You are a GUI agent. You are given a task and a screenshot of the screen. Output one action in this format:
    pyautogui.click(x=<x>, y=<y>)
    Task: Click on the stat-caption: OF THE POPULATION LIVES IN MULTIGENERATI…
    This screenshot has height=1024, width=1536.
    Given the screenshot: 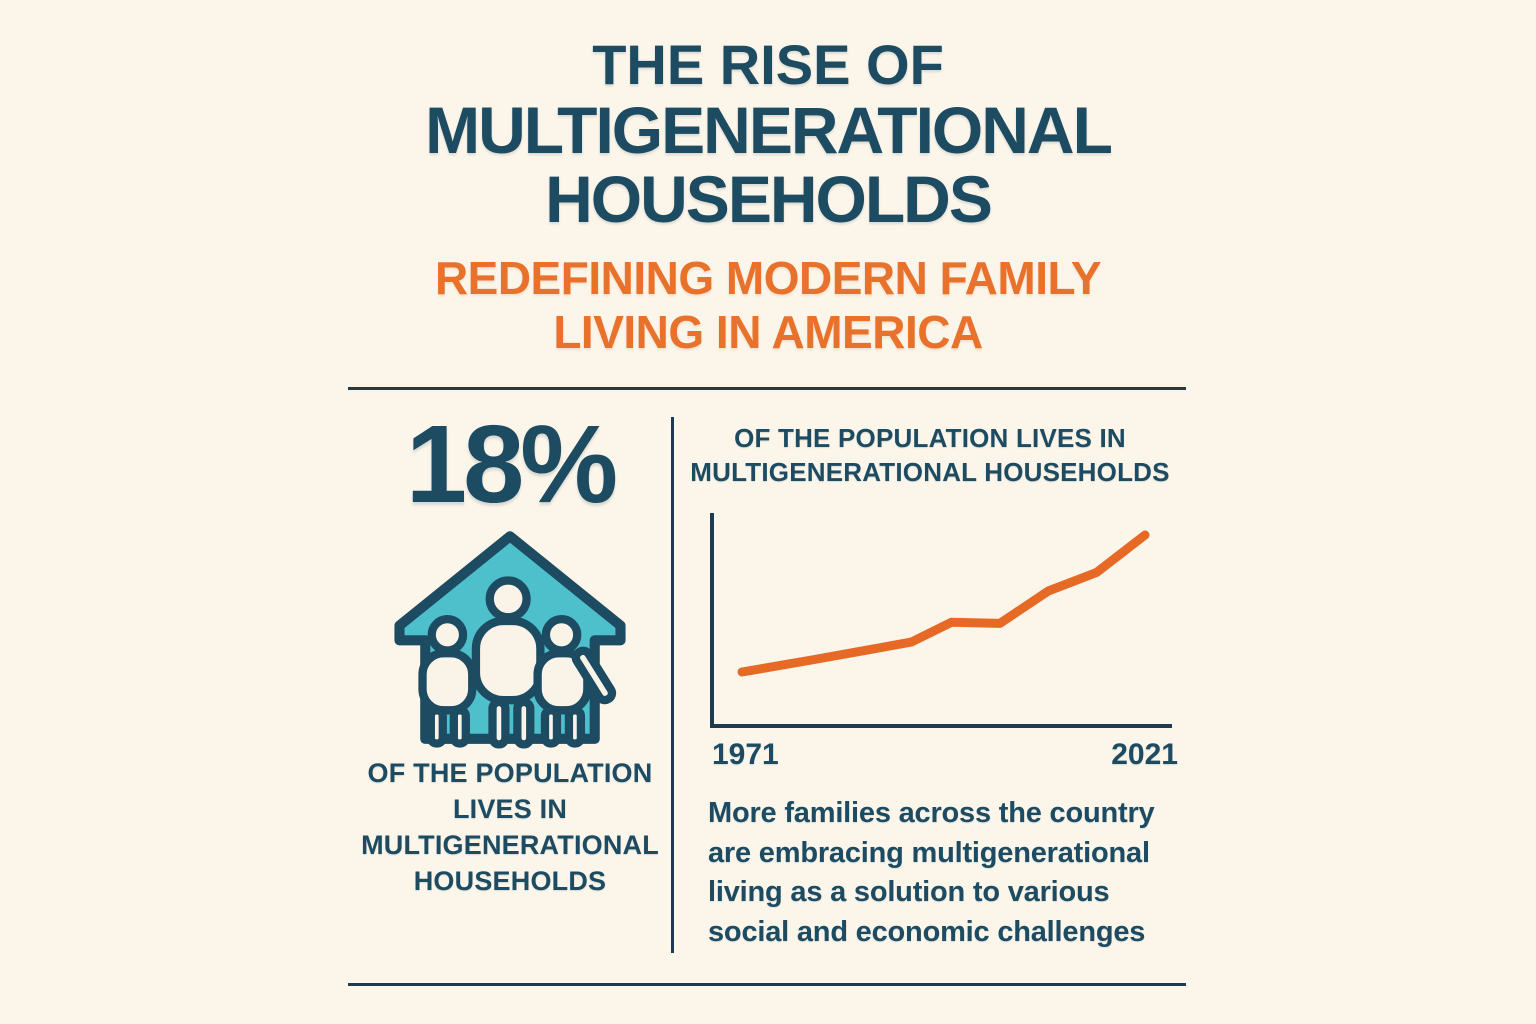 What is the action you would take?
    pyautogui.click(x=510, y=827)
    